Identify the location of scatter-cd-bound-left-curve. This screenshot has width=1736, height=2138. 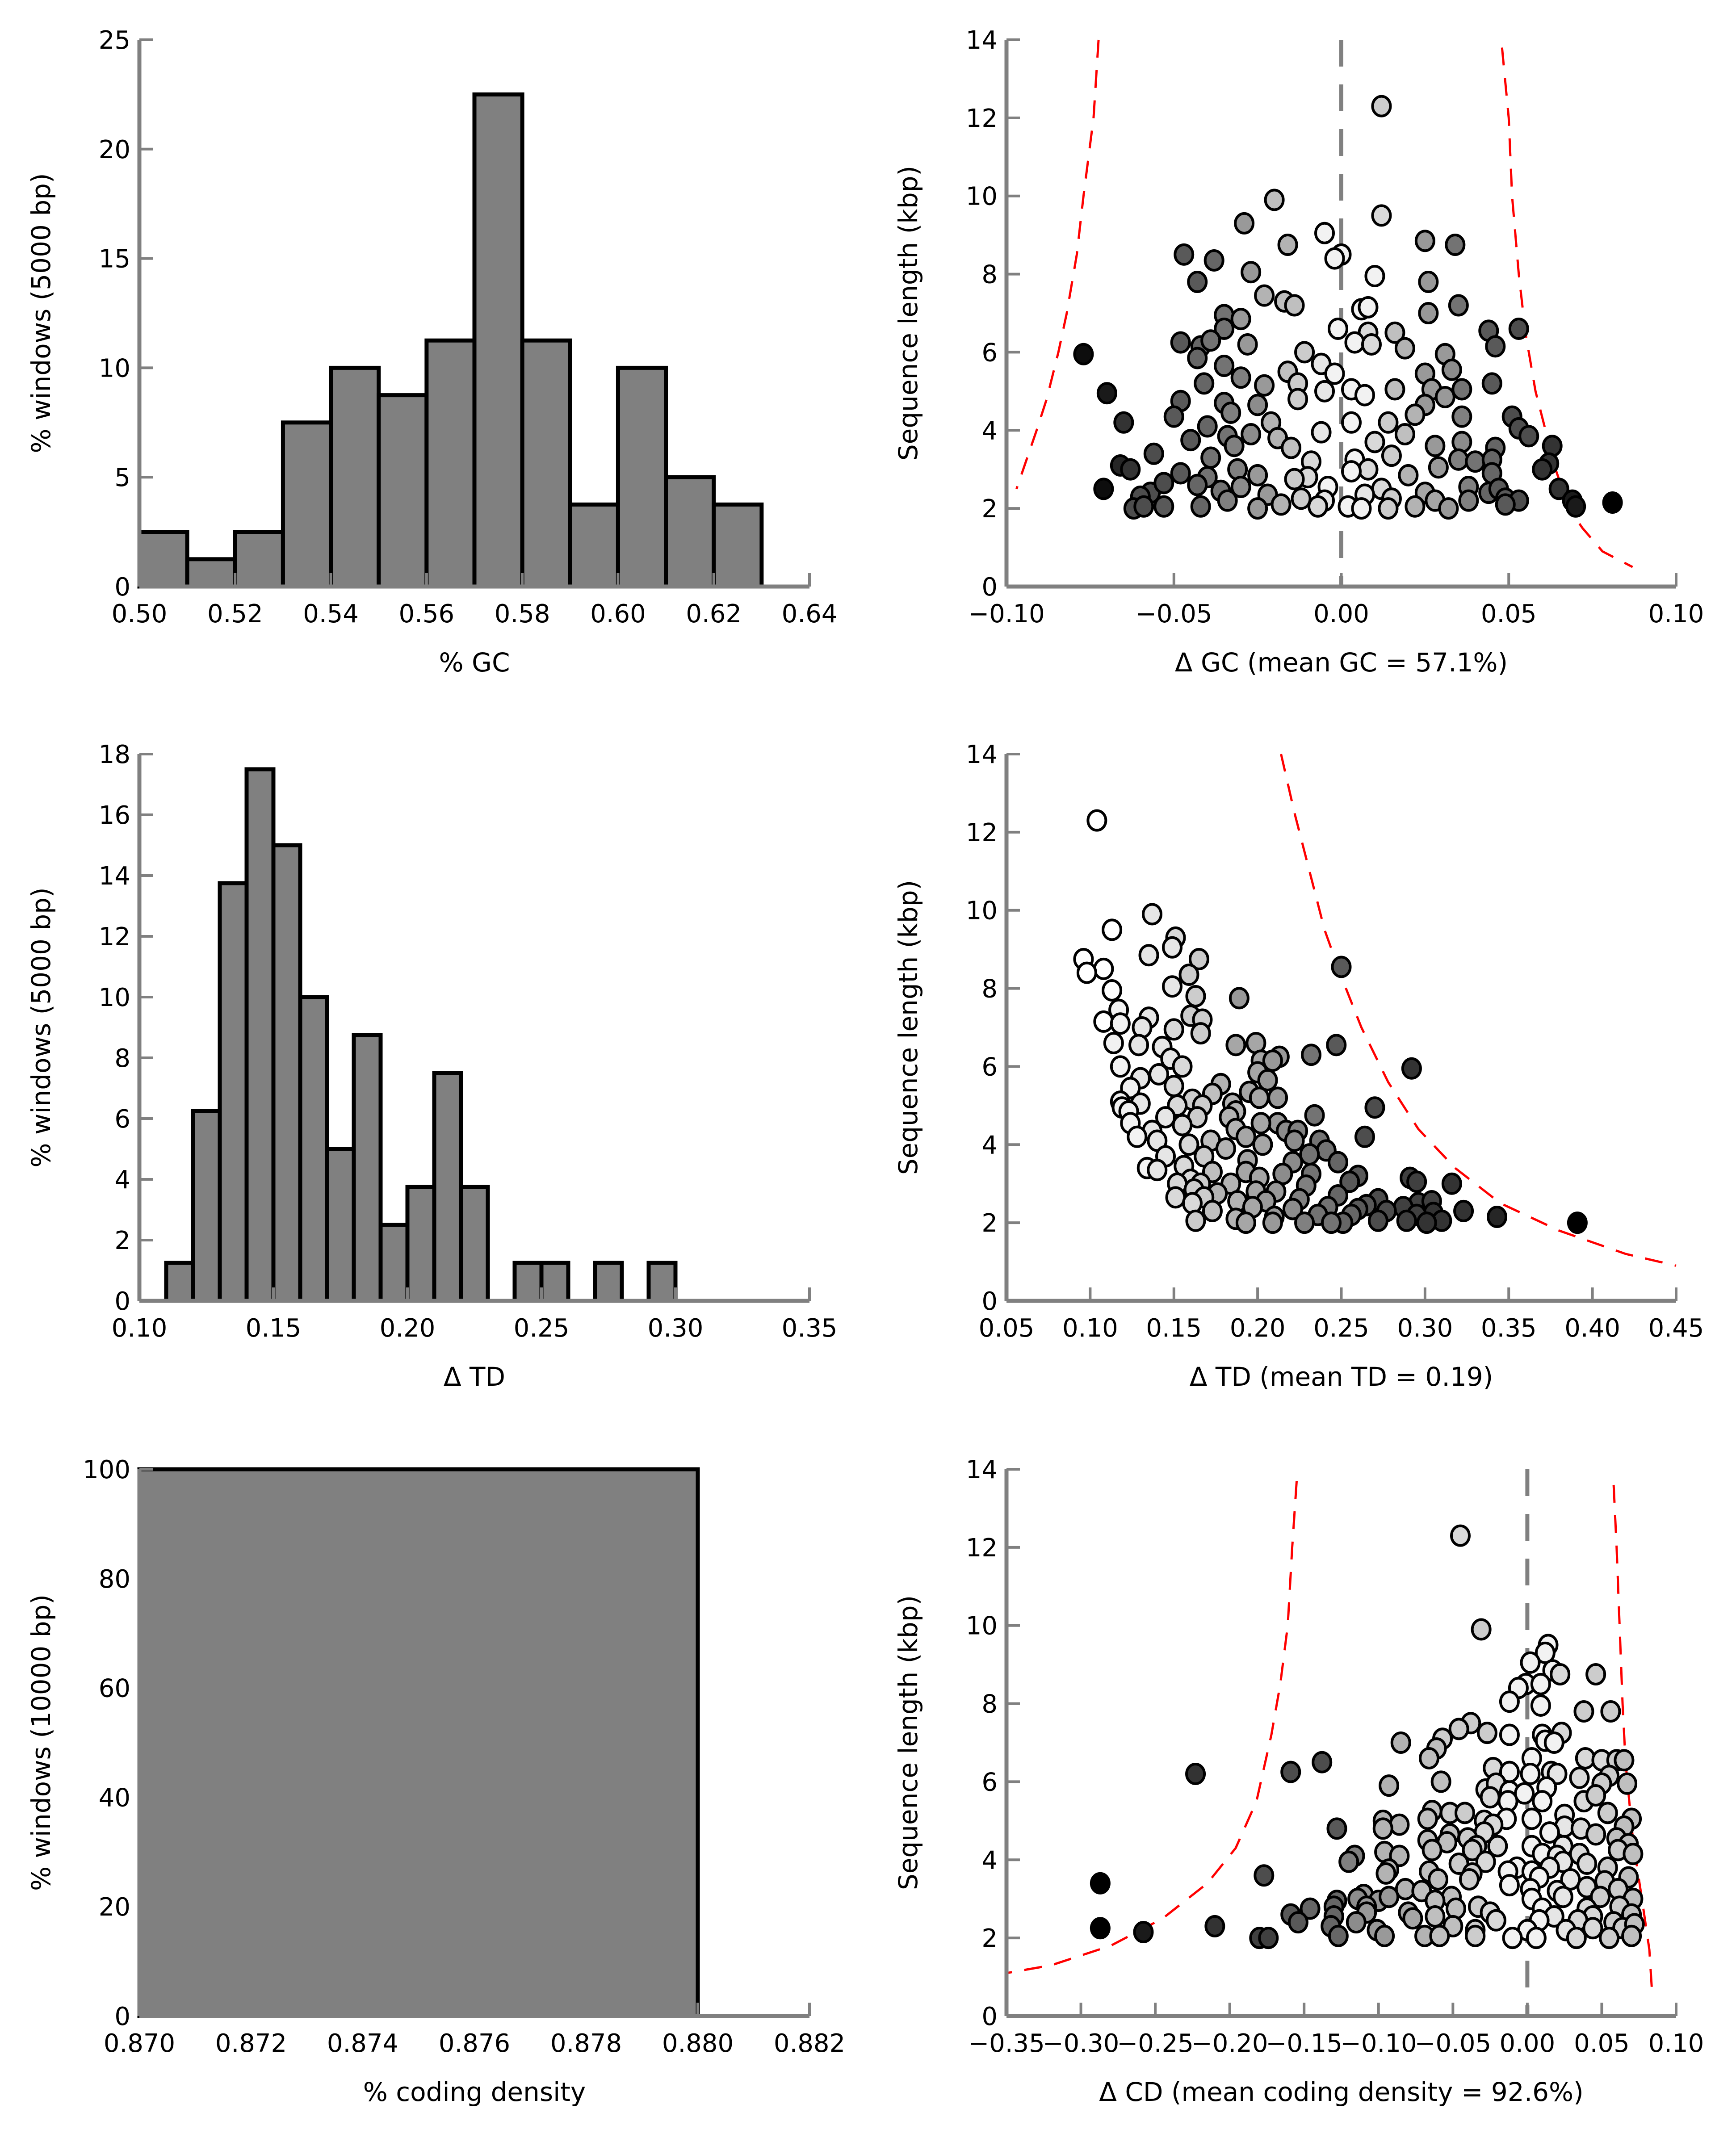
(1152, 1728).